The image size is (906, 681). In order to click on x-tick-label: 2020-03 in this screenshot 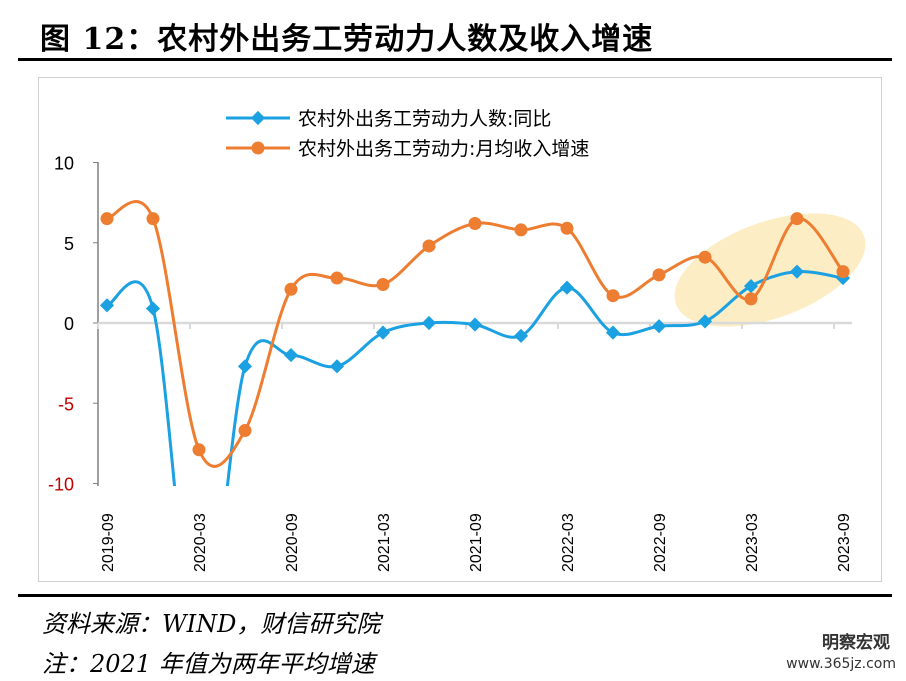, I will do `click(200, 542)`.